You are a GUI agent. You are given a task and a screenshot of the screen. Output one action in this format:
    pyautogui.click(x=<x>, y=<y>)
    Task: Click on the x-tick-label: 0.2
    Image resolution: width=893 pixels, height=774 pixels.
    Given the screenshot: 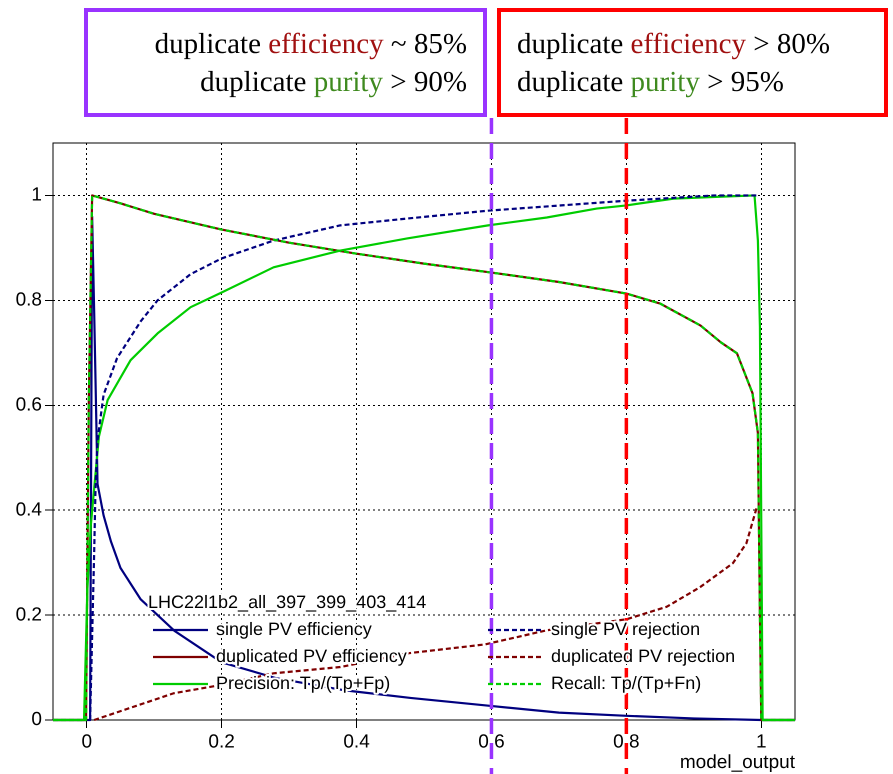 What is the action you would take?
    pyautogui.click(x=221, y=742)
    